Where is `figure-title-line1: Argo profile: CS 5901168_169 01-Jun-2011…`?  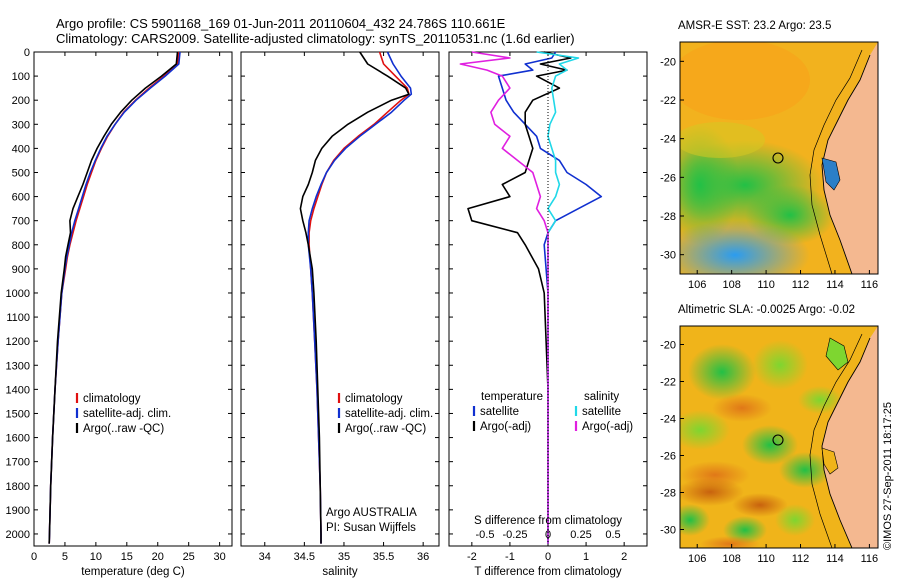
figure-title-line1: Argo profile: CS 5901168_169 01-Jun-2011… is located at coordinates (281, 23).